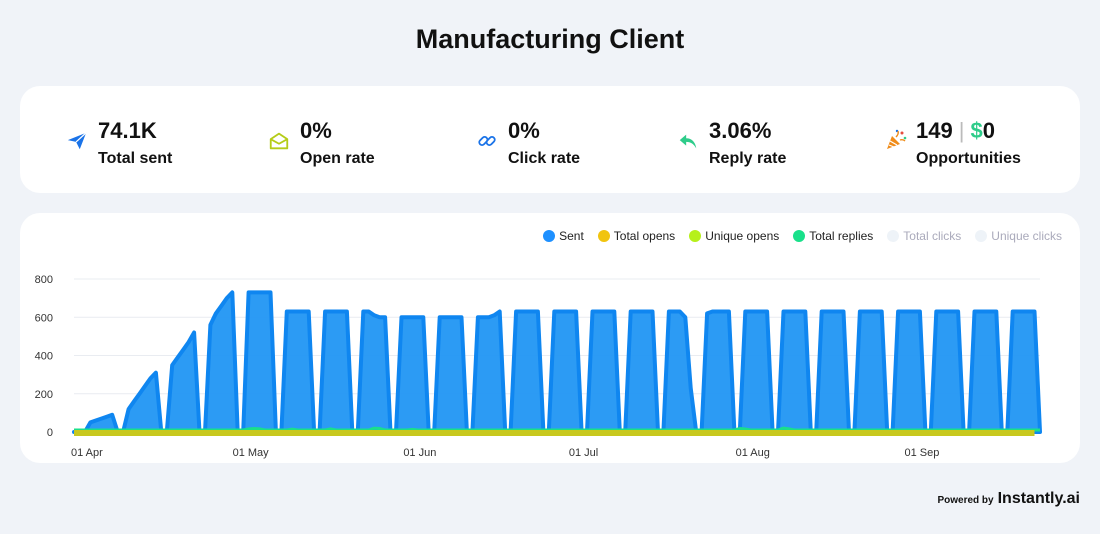 The image size is (1100, 534). Describe the element at coordinates (988, 130) in the screenshot. I see `opportunities-value: 0` at that location.